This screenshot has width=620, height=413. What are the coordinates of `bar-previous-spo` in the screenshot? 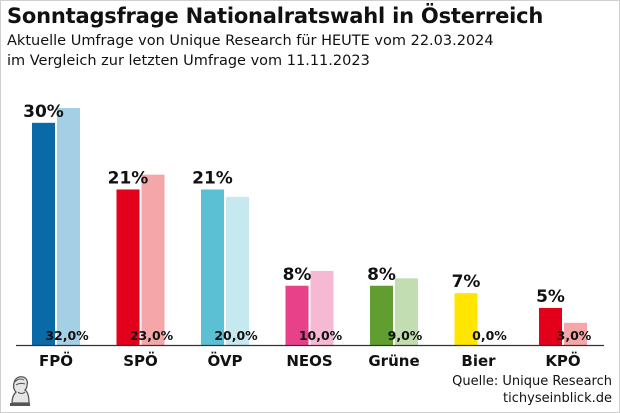 It's located at (153, 259).